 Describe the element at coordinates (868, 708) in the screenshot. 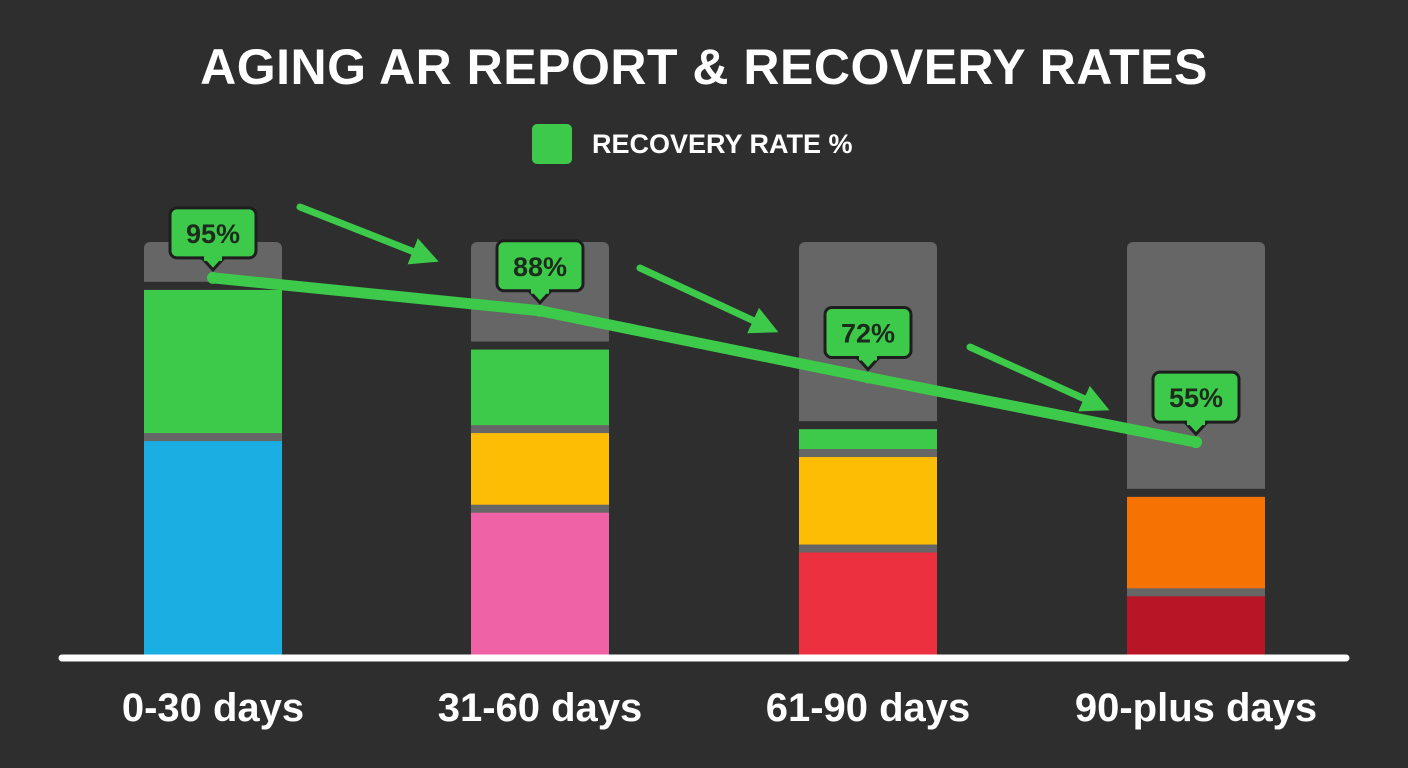

I see `x-tick-61-90-days: 61-90 days` at that location.